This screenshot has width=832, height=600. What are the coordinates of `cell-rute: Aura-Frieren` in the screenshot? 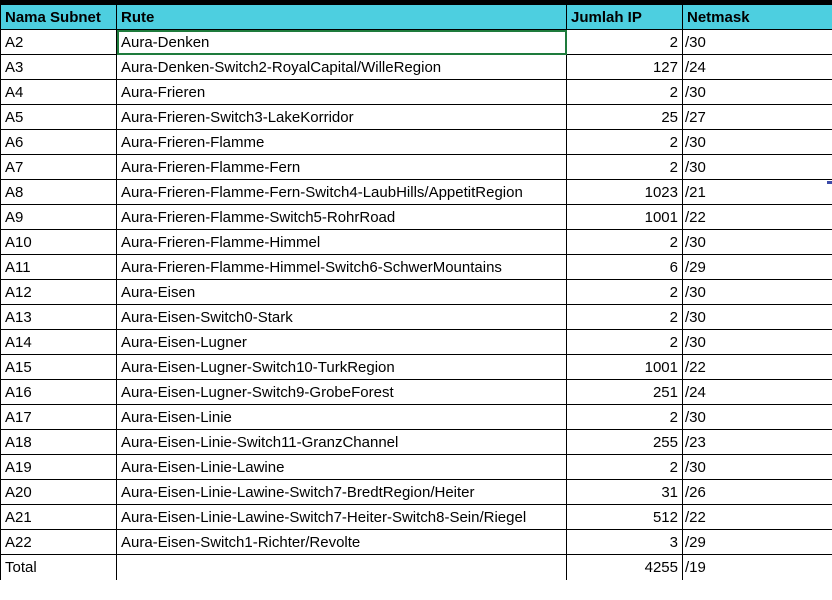 It's located at (341, 92).